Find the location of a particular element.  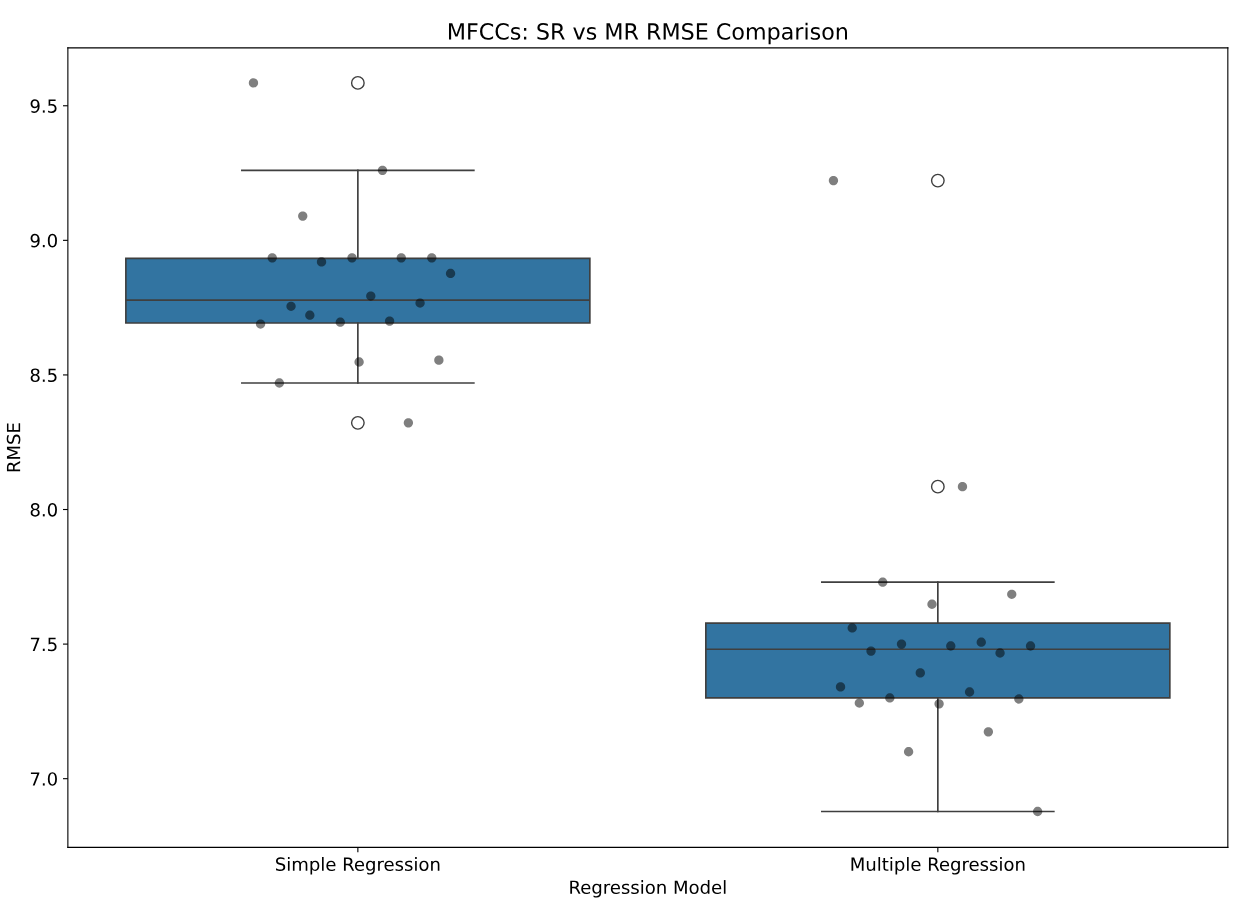

y-tick-label: 9.5 is located at coordinates (43, 106).